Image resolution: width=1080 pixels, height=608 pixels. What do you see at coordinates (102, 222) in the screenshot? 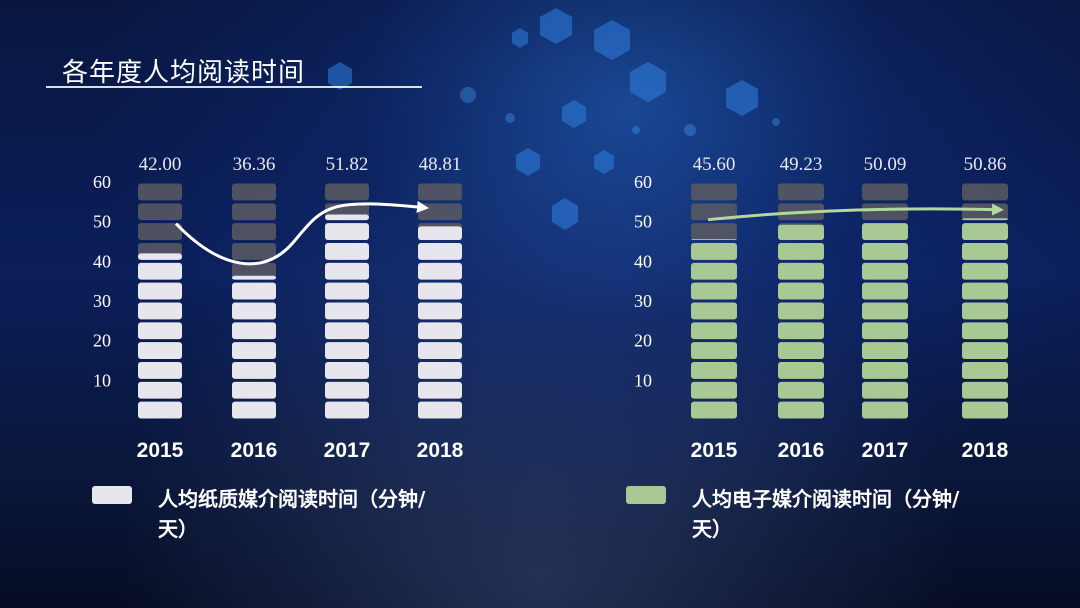
I see `y-tick-label-paper-50: 50` at bounding box center [102, 222].